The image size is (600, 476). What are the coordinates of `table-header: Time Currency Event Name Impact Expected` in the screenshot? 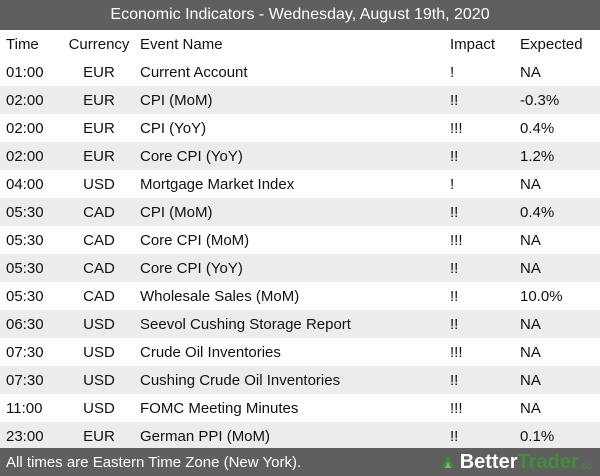 It's located at (300, 44).